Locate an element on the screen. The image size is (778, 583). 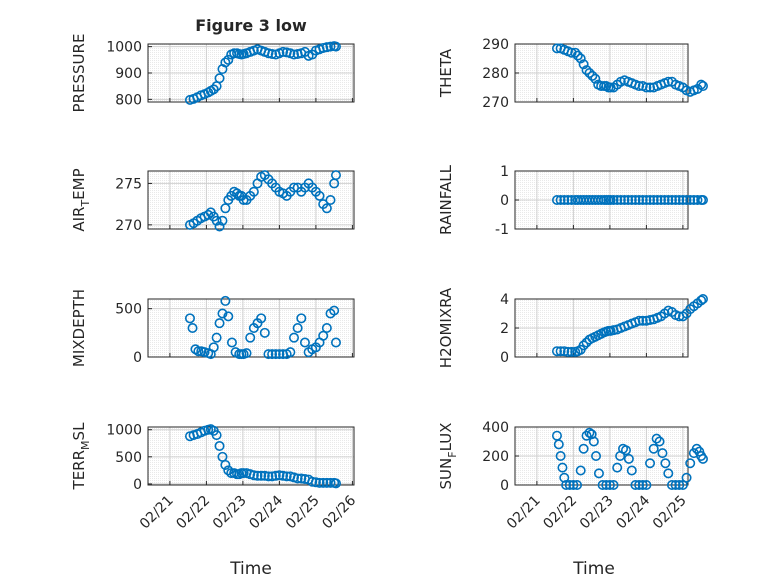
y-tick-label: 280 is located at coordinates (495, 74).